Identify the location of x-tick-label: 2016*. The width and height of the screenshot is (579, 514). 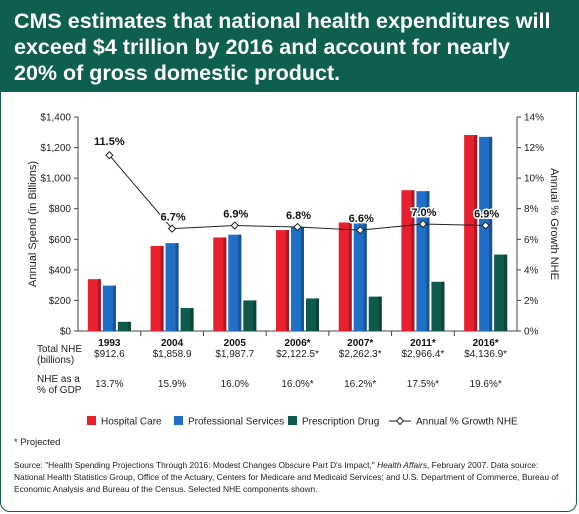
(486, 343).